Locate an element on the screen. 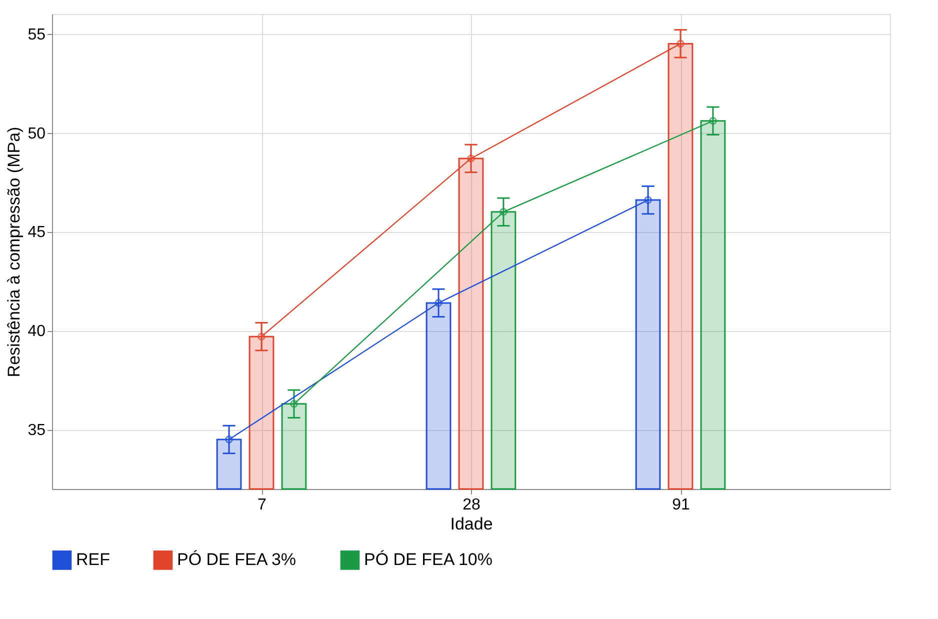  y-tick-label: 35 is located at coordinates (37, 431).